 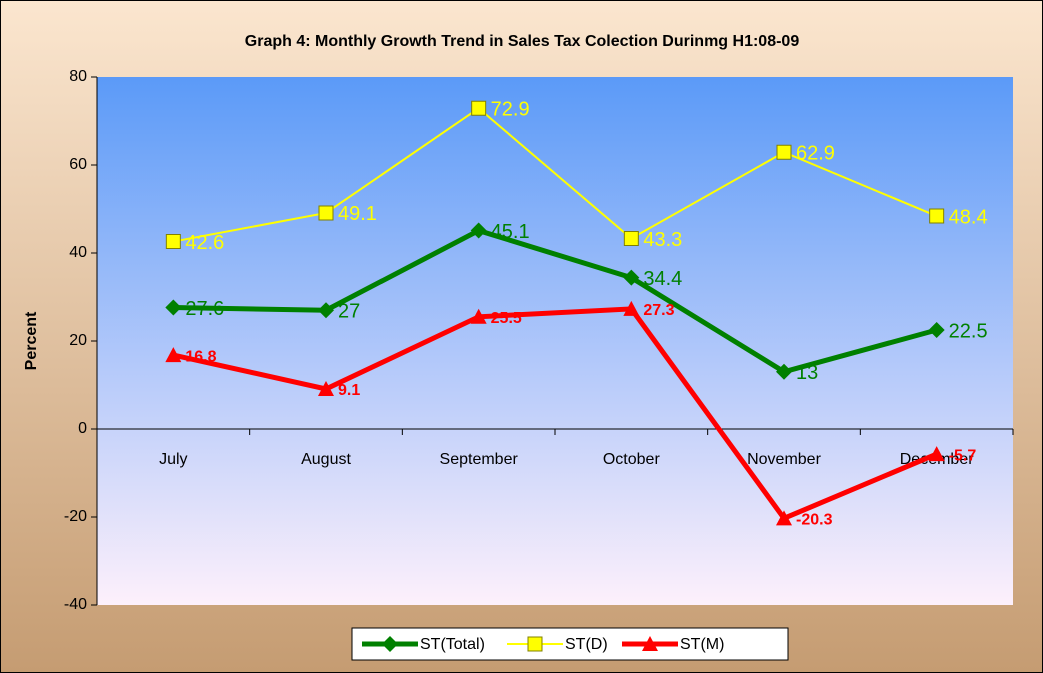 I want to click on data-label: 27.3, so click(x=658, y=310).